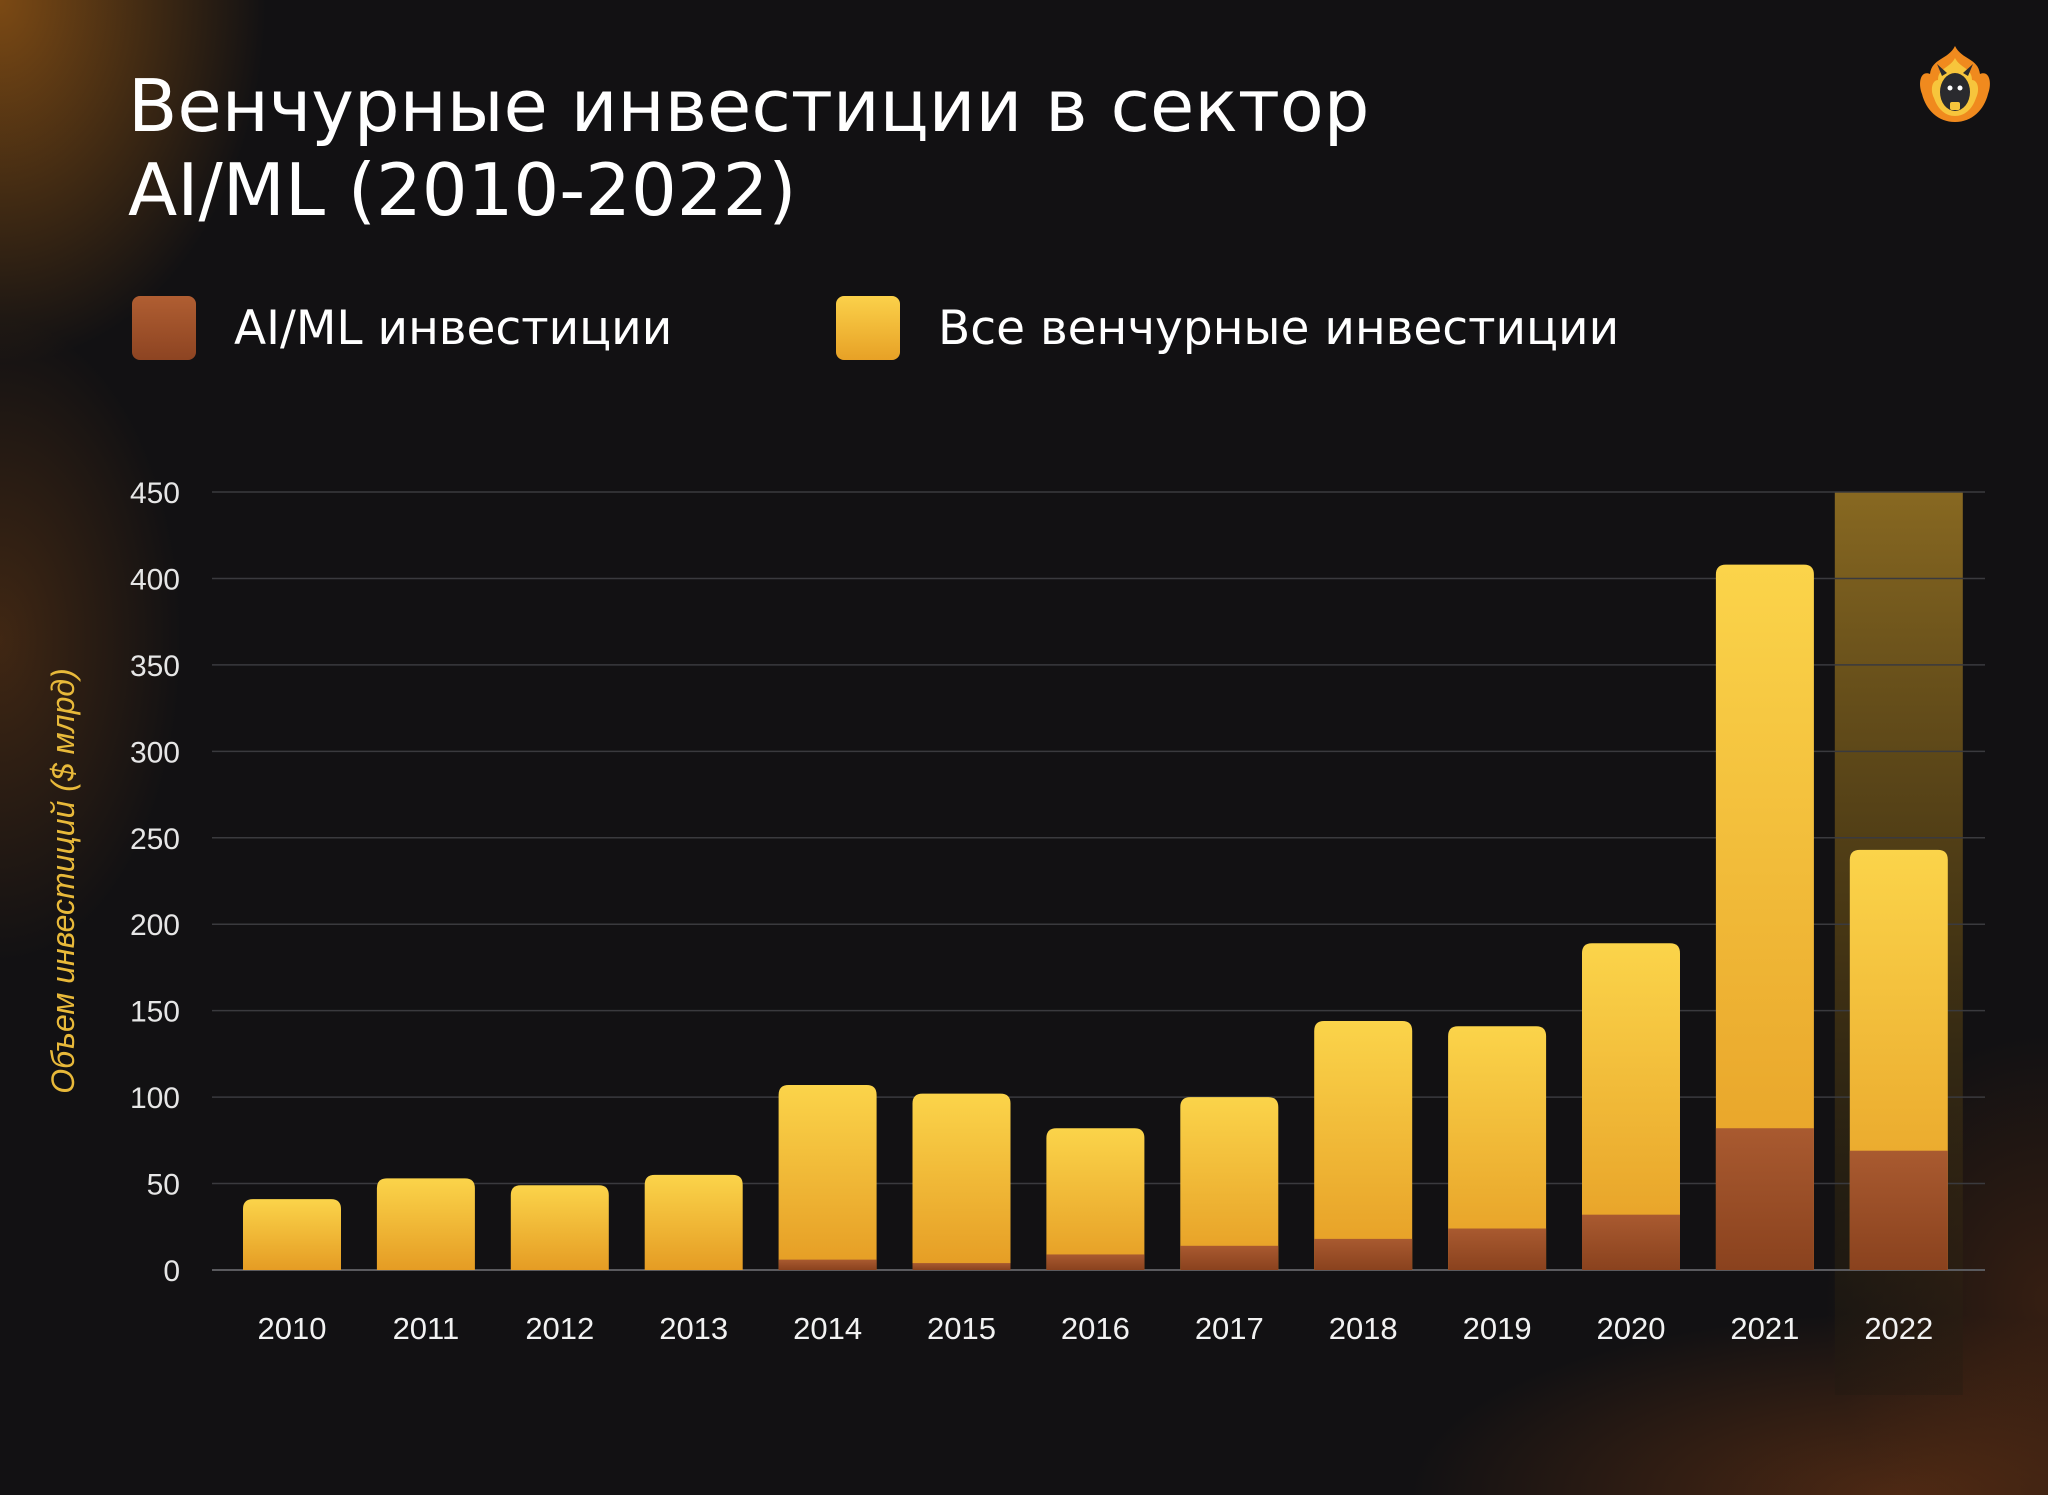  What do you see at coordinates (559, 1328) in the screenshot?
I see `x-tick-label-2012: 2012` at bounding box center [559, 1328].